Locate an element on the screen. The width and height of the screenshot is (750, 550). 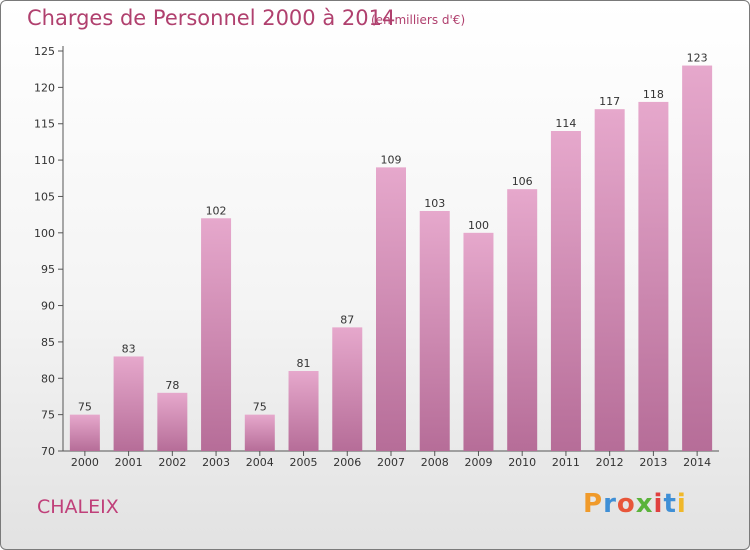
x-tick-label: 2002 is located at coordinates (172, 462).